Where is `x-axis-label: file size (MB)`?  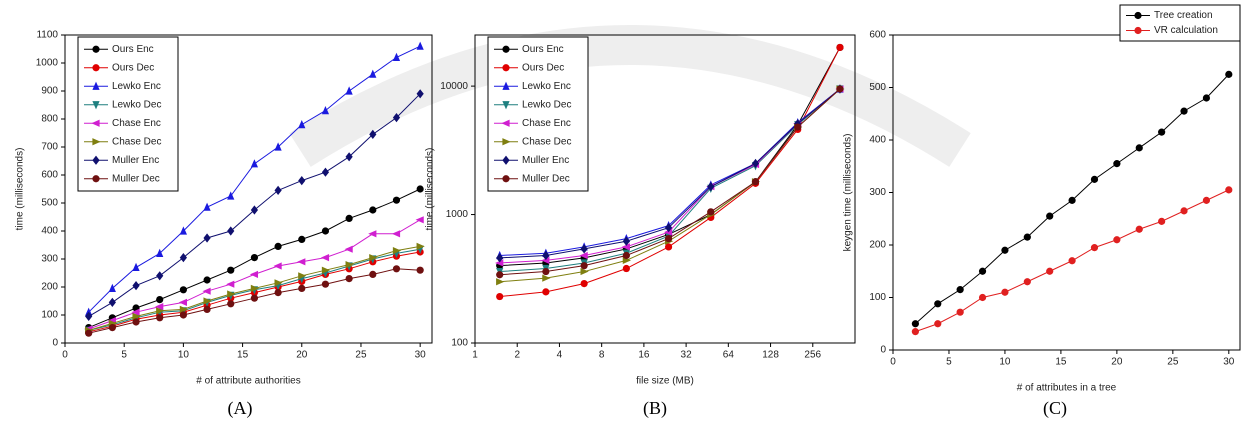 x-axis-label: file size (MB) is located at coordinates (665, 381).